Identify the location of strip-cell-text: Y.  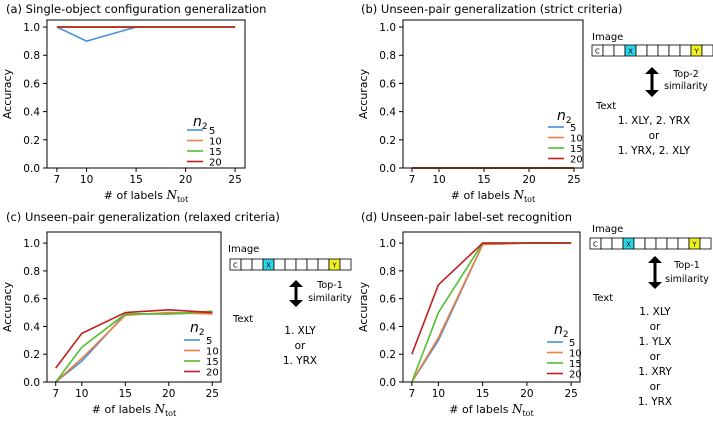
(696, 52).